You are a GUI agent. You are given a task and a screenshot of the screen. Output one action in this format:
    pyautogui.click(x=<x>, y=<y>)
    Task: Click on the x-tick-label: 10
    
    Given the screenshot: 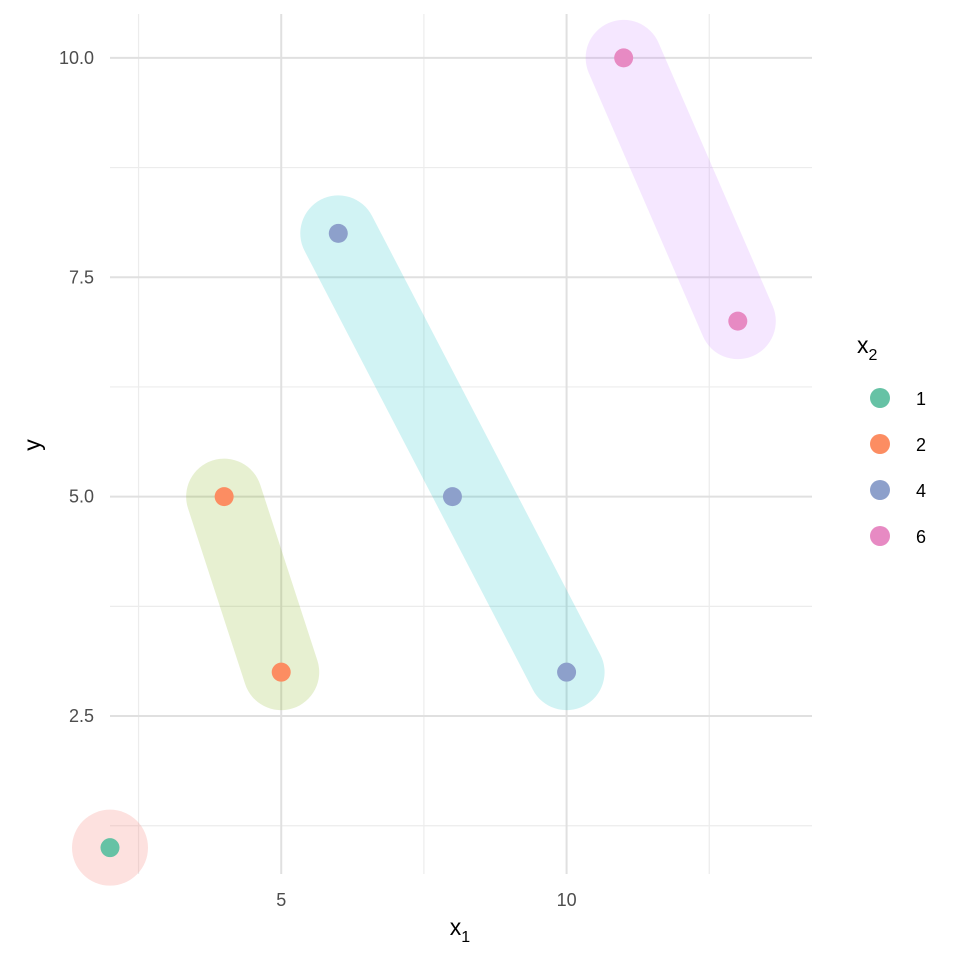 What is the action you would take?
    pyautogui.click(x=567, y=900)
    